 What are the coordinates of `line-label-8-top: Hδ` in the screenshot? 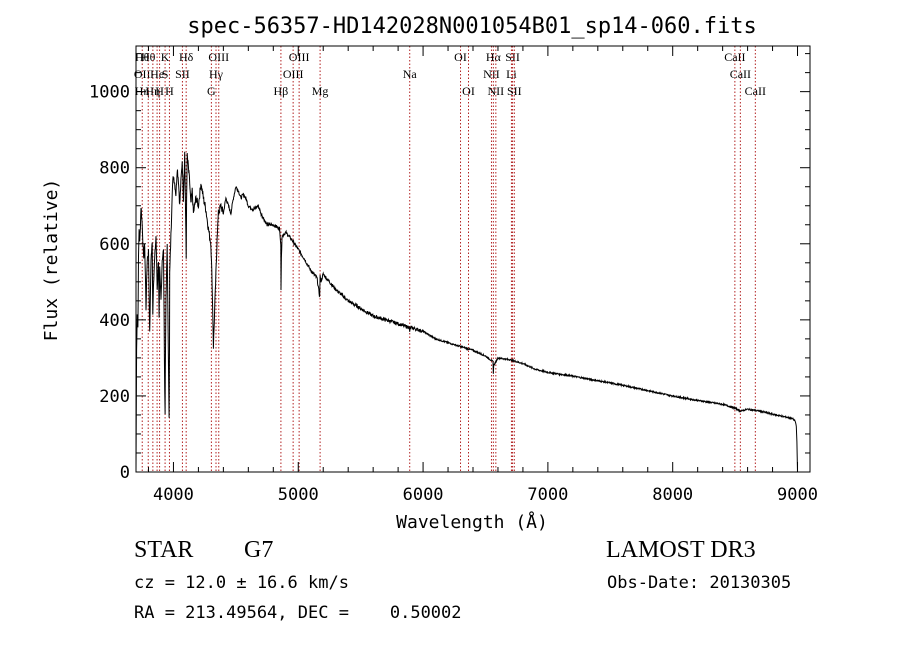 It's located at (186, 57).